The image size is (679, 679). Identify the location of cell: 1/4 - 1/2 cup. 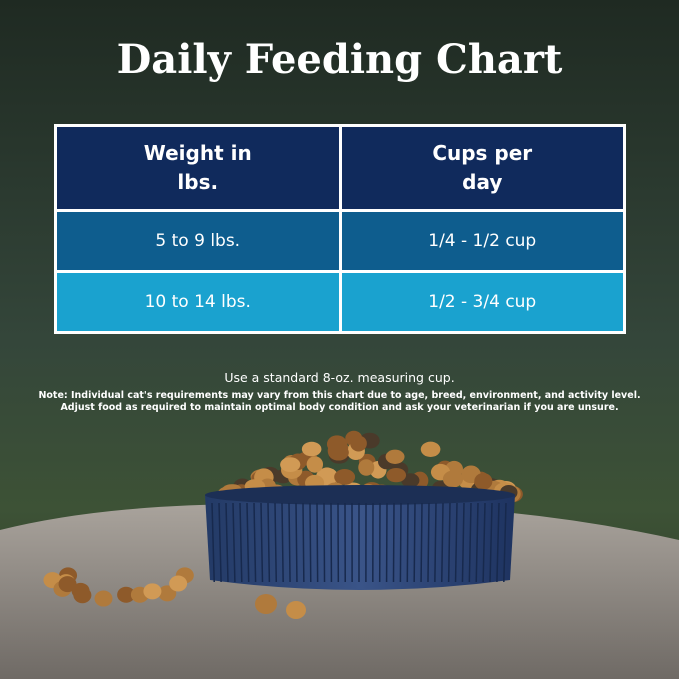
(482, 241).